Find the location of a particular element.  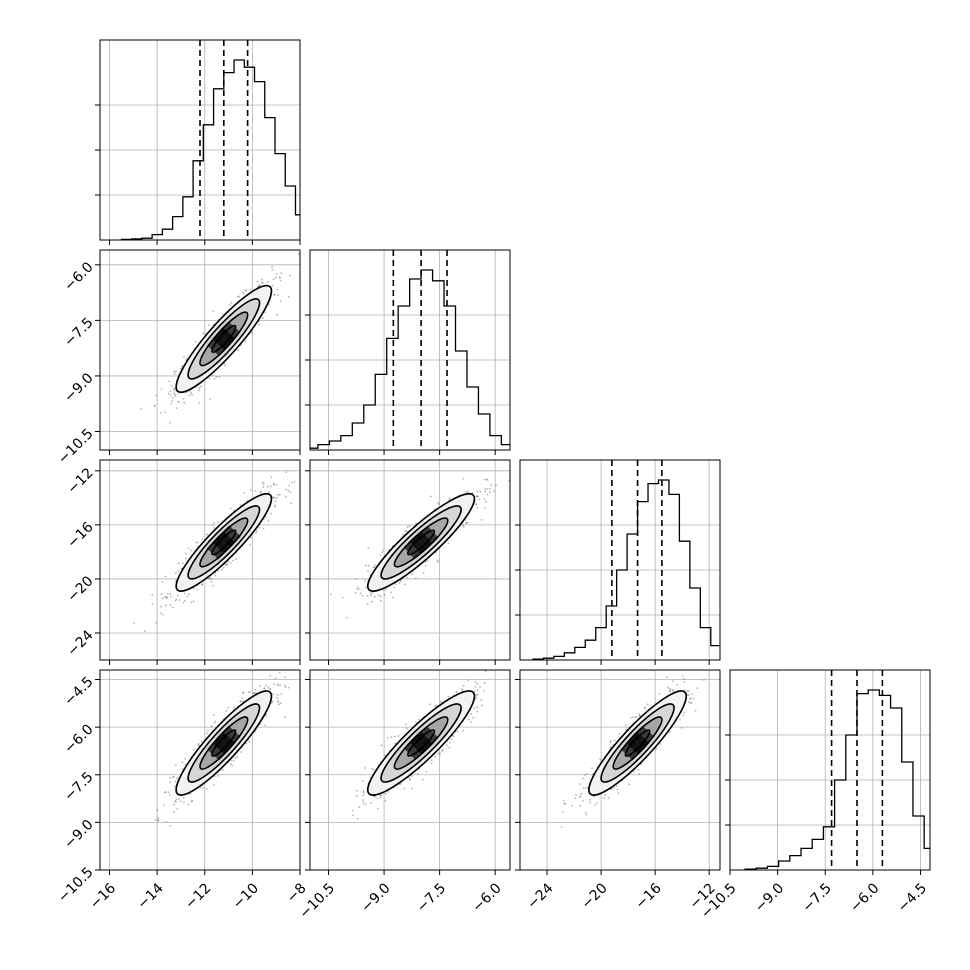

scatter-panel-3-1: −24 −20 −16 −12 is located at coordinates (182, 562).